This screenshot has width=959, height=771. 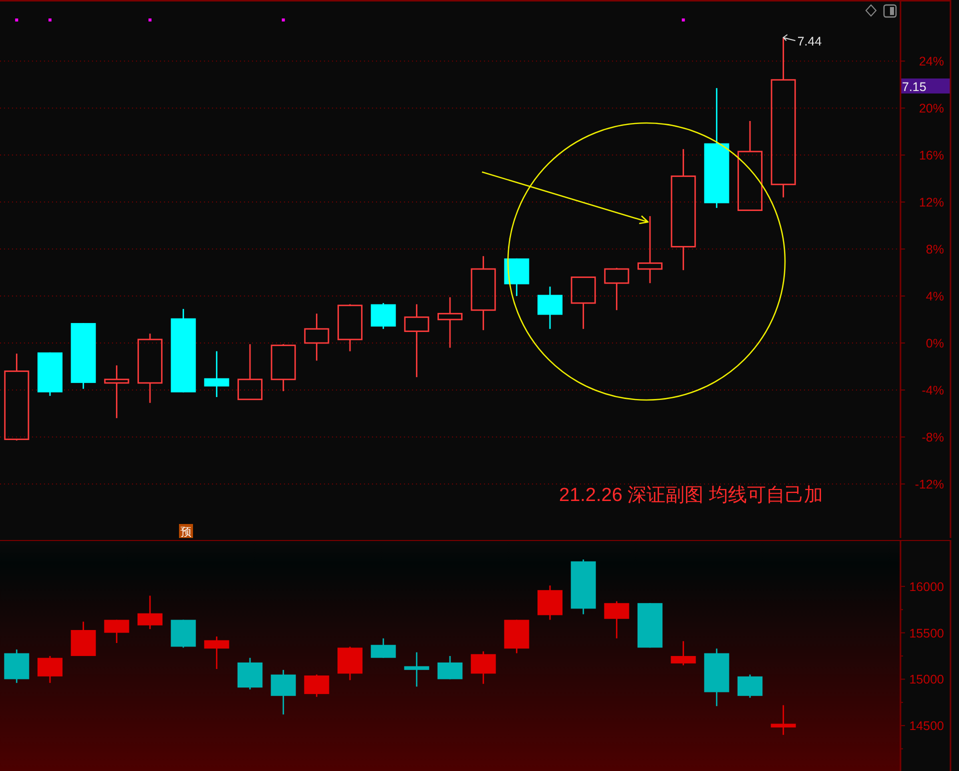 I want to click on y-tick-label: 16000, so click(x=926, y=587).